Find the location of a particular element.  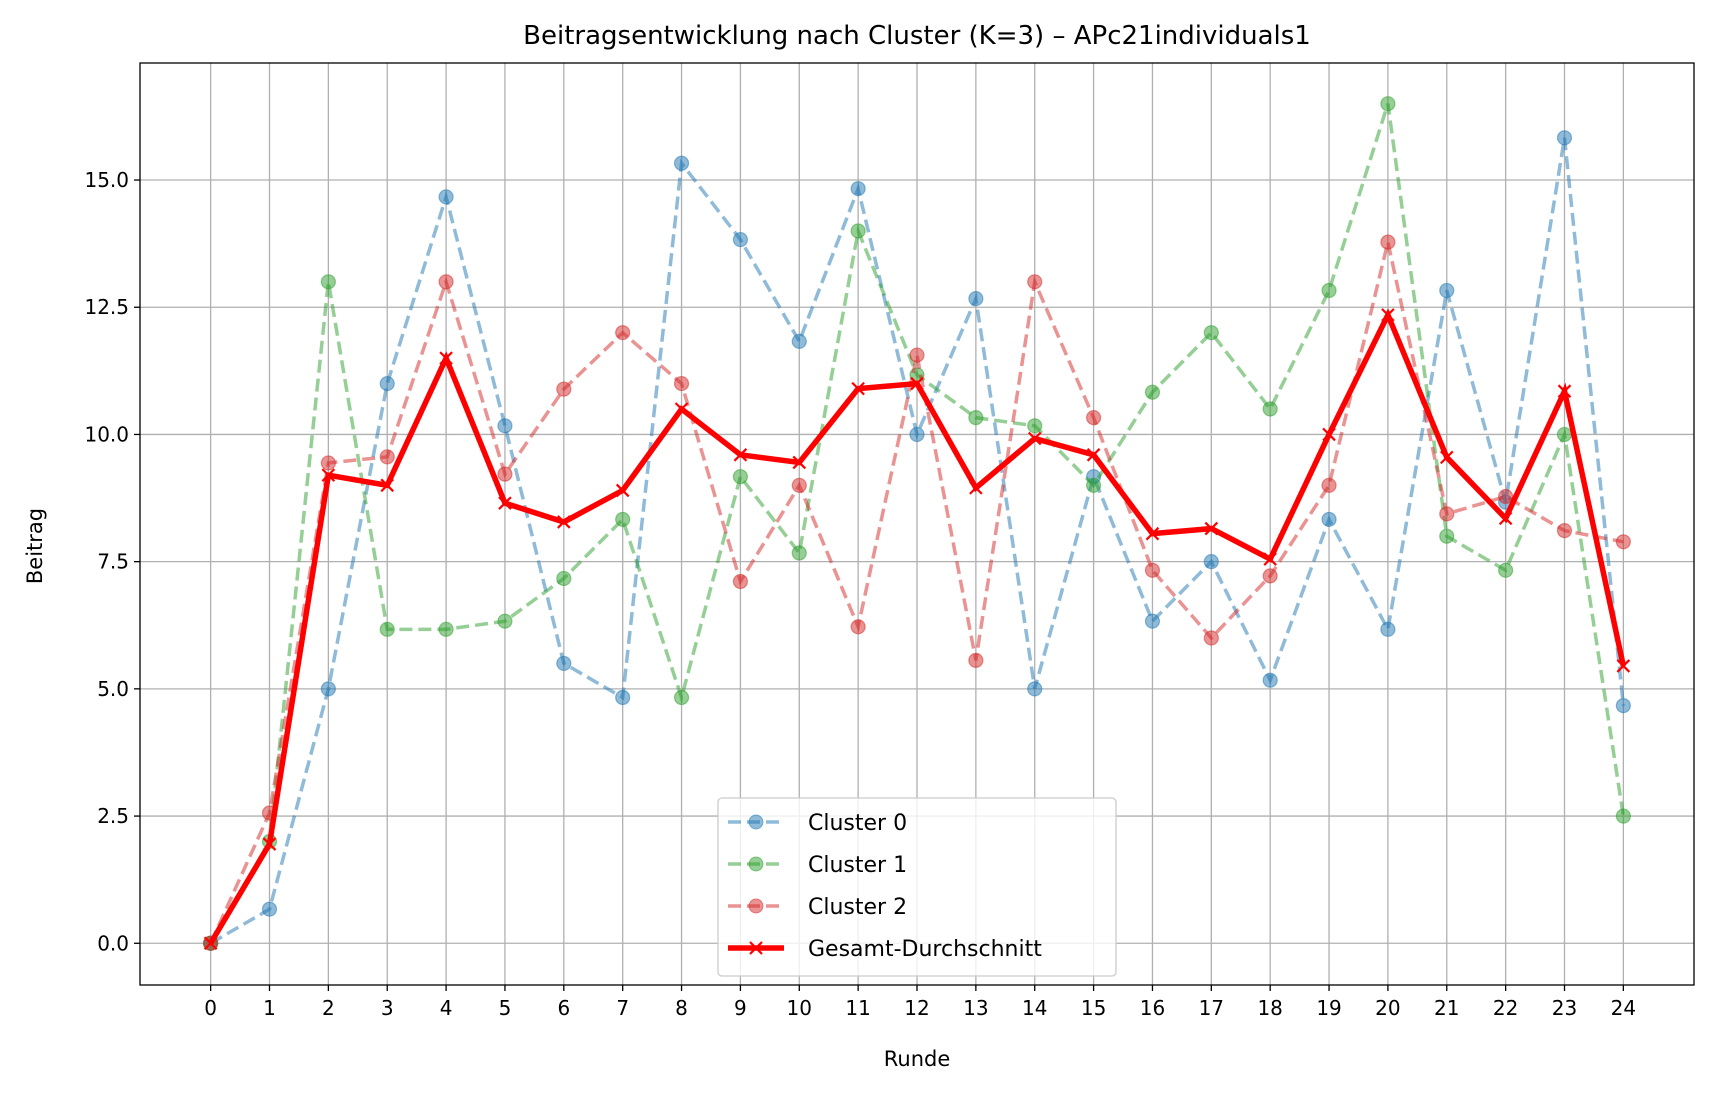

x-tick-label: 5 is located at coordinates (505, 1008).